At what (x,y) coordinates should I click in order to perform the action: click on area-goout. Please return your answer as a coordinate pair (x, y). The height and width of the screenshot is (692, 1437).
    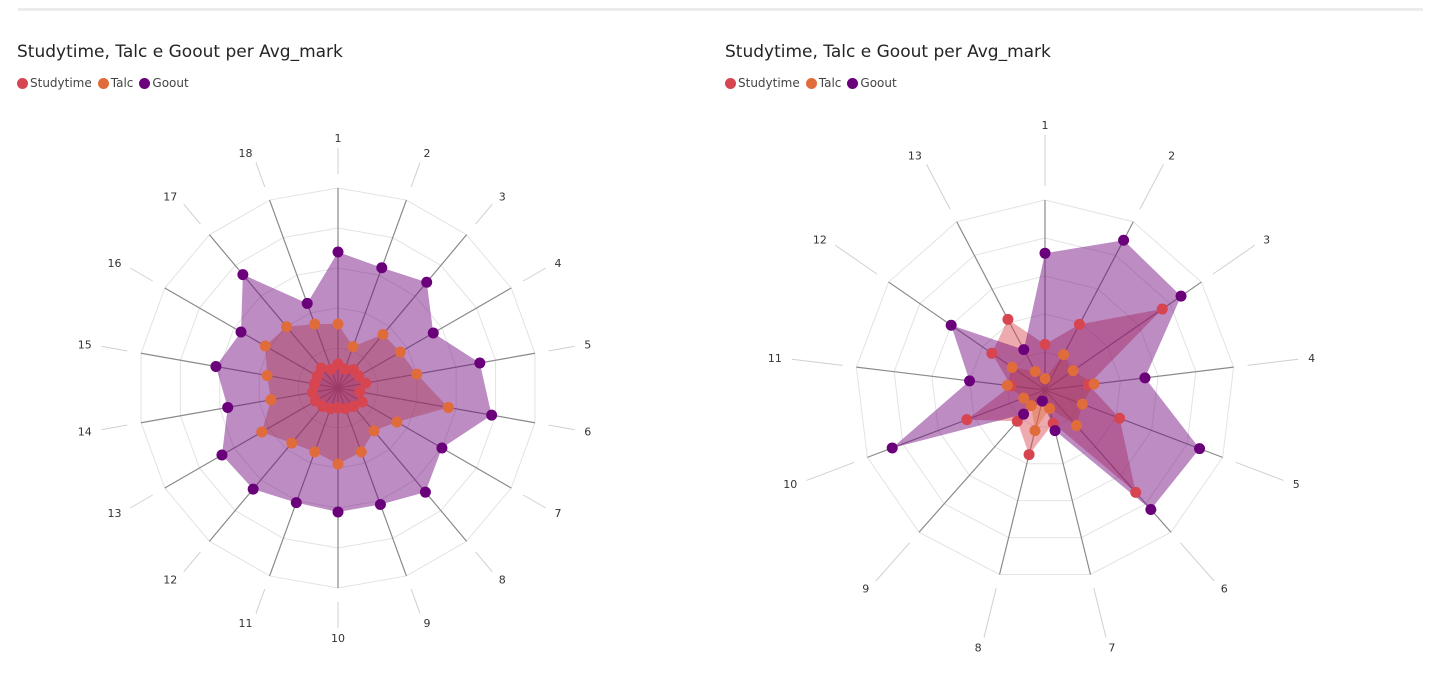
    Looking at the image, I should click on (353, 382).